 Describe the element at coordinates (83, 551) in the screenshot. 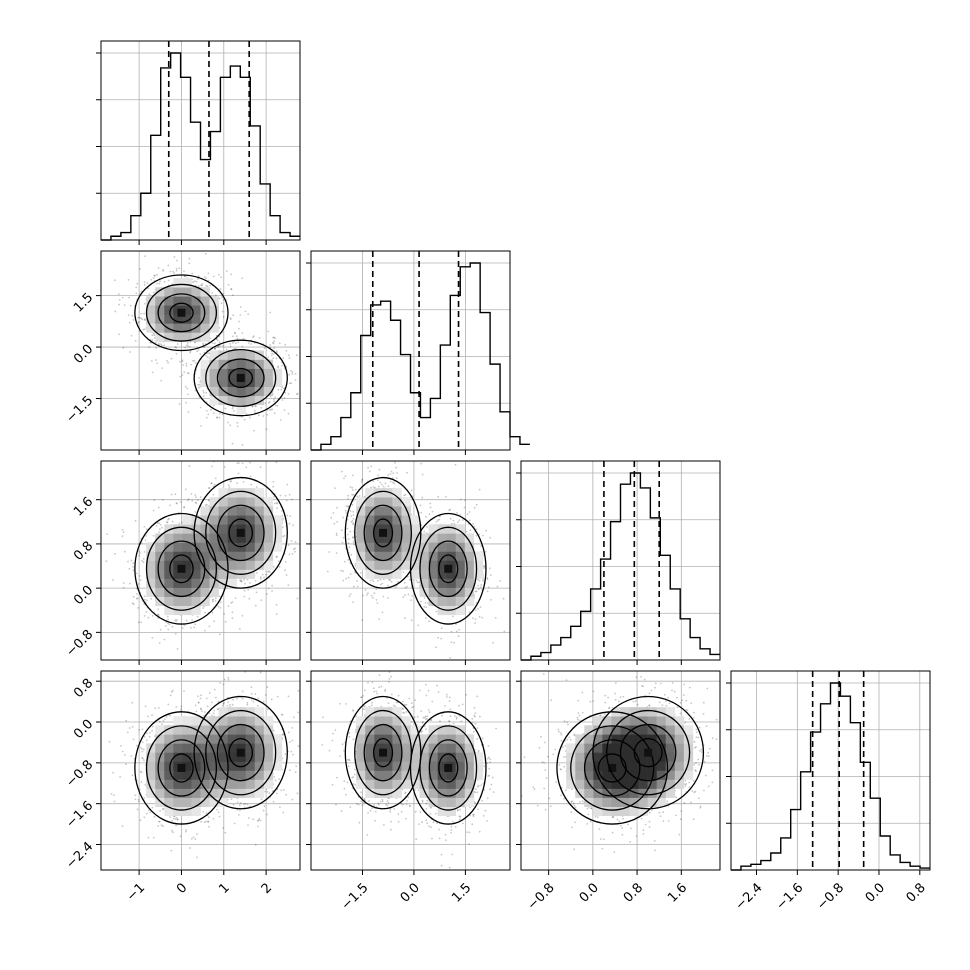

I see `ytick-label-2-2: 0.8` at that location.